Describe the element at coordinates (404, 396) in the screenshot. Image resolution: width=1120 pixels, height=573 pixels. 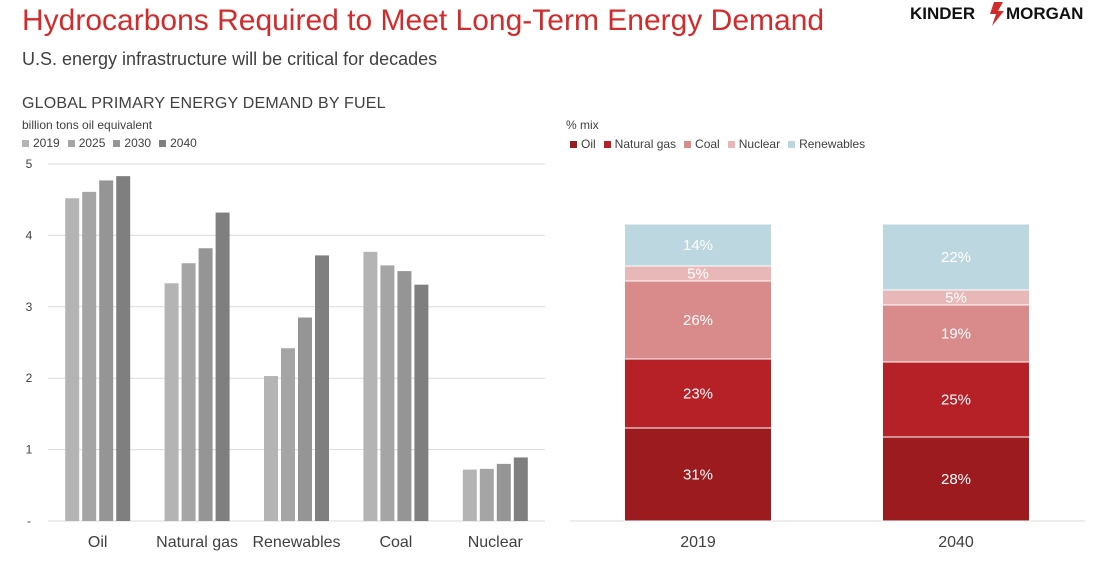
I see `bar-coal-2030` at that location.